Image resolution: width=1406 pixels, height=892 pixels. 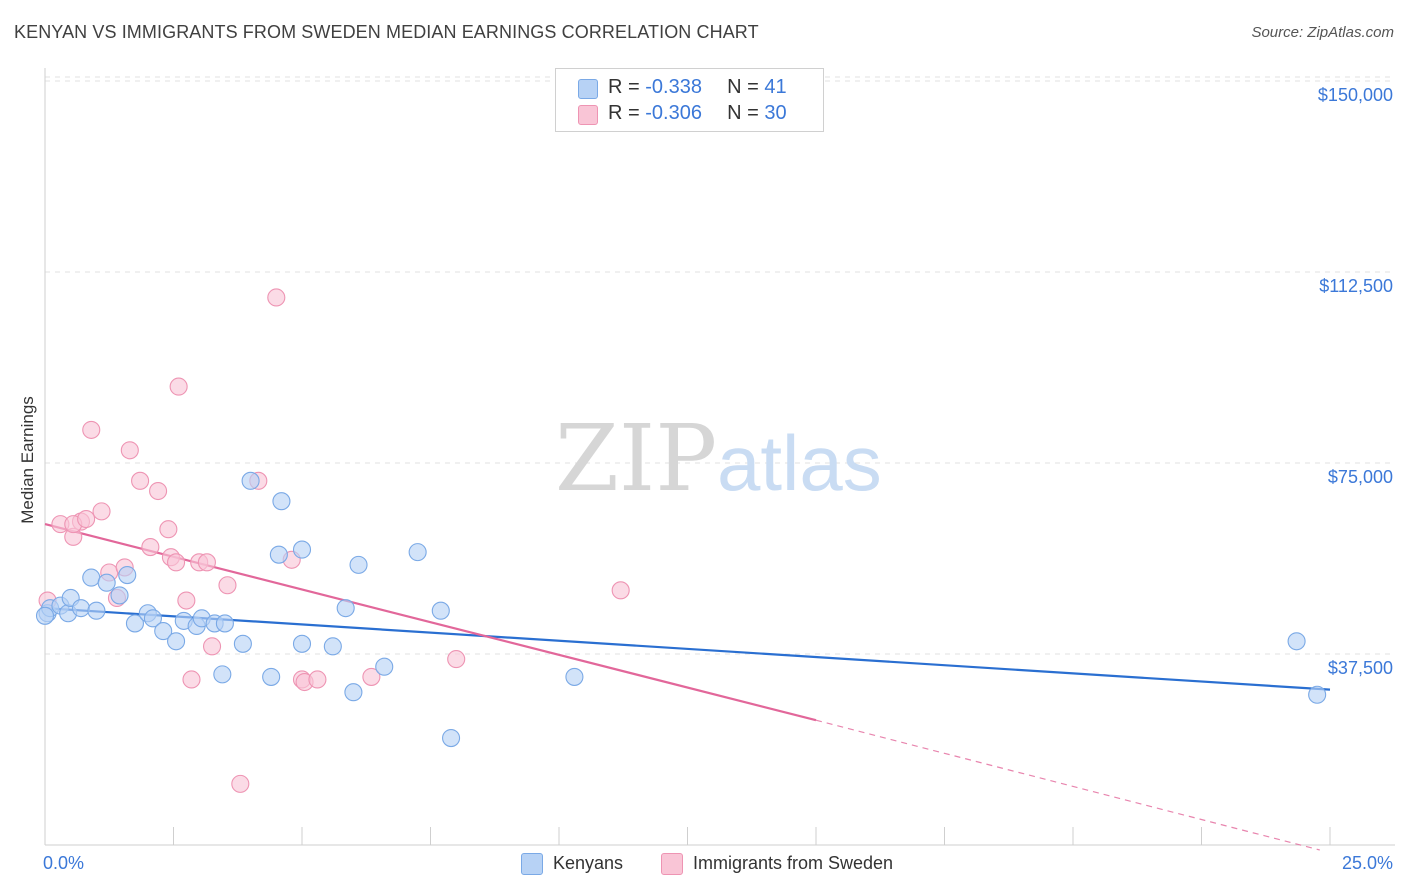 What do you see at coordinates (1322, 32) in the screenshot?
I see `source-label: Source: ZipAtlas.com` at bounding box center [1322, 32].